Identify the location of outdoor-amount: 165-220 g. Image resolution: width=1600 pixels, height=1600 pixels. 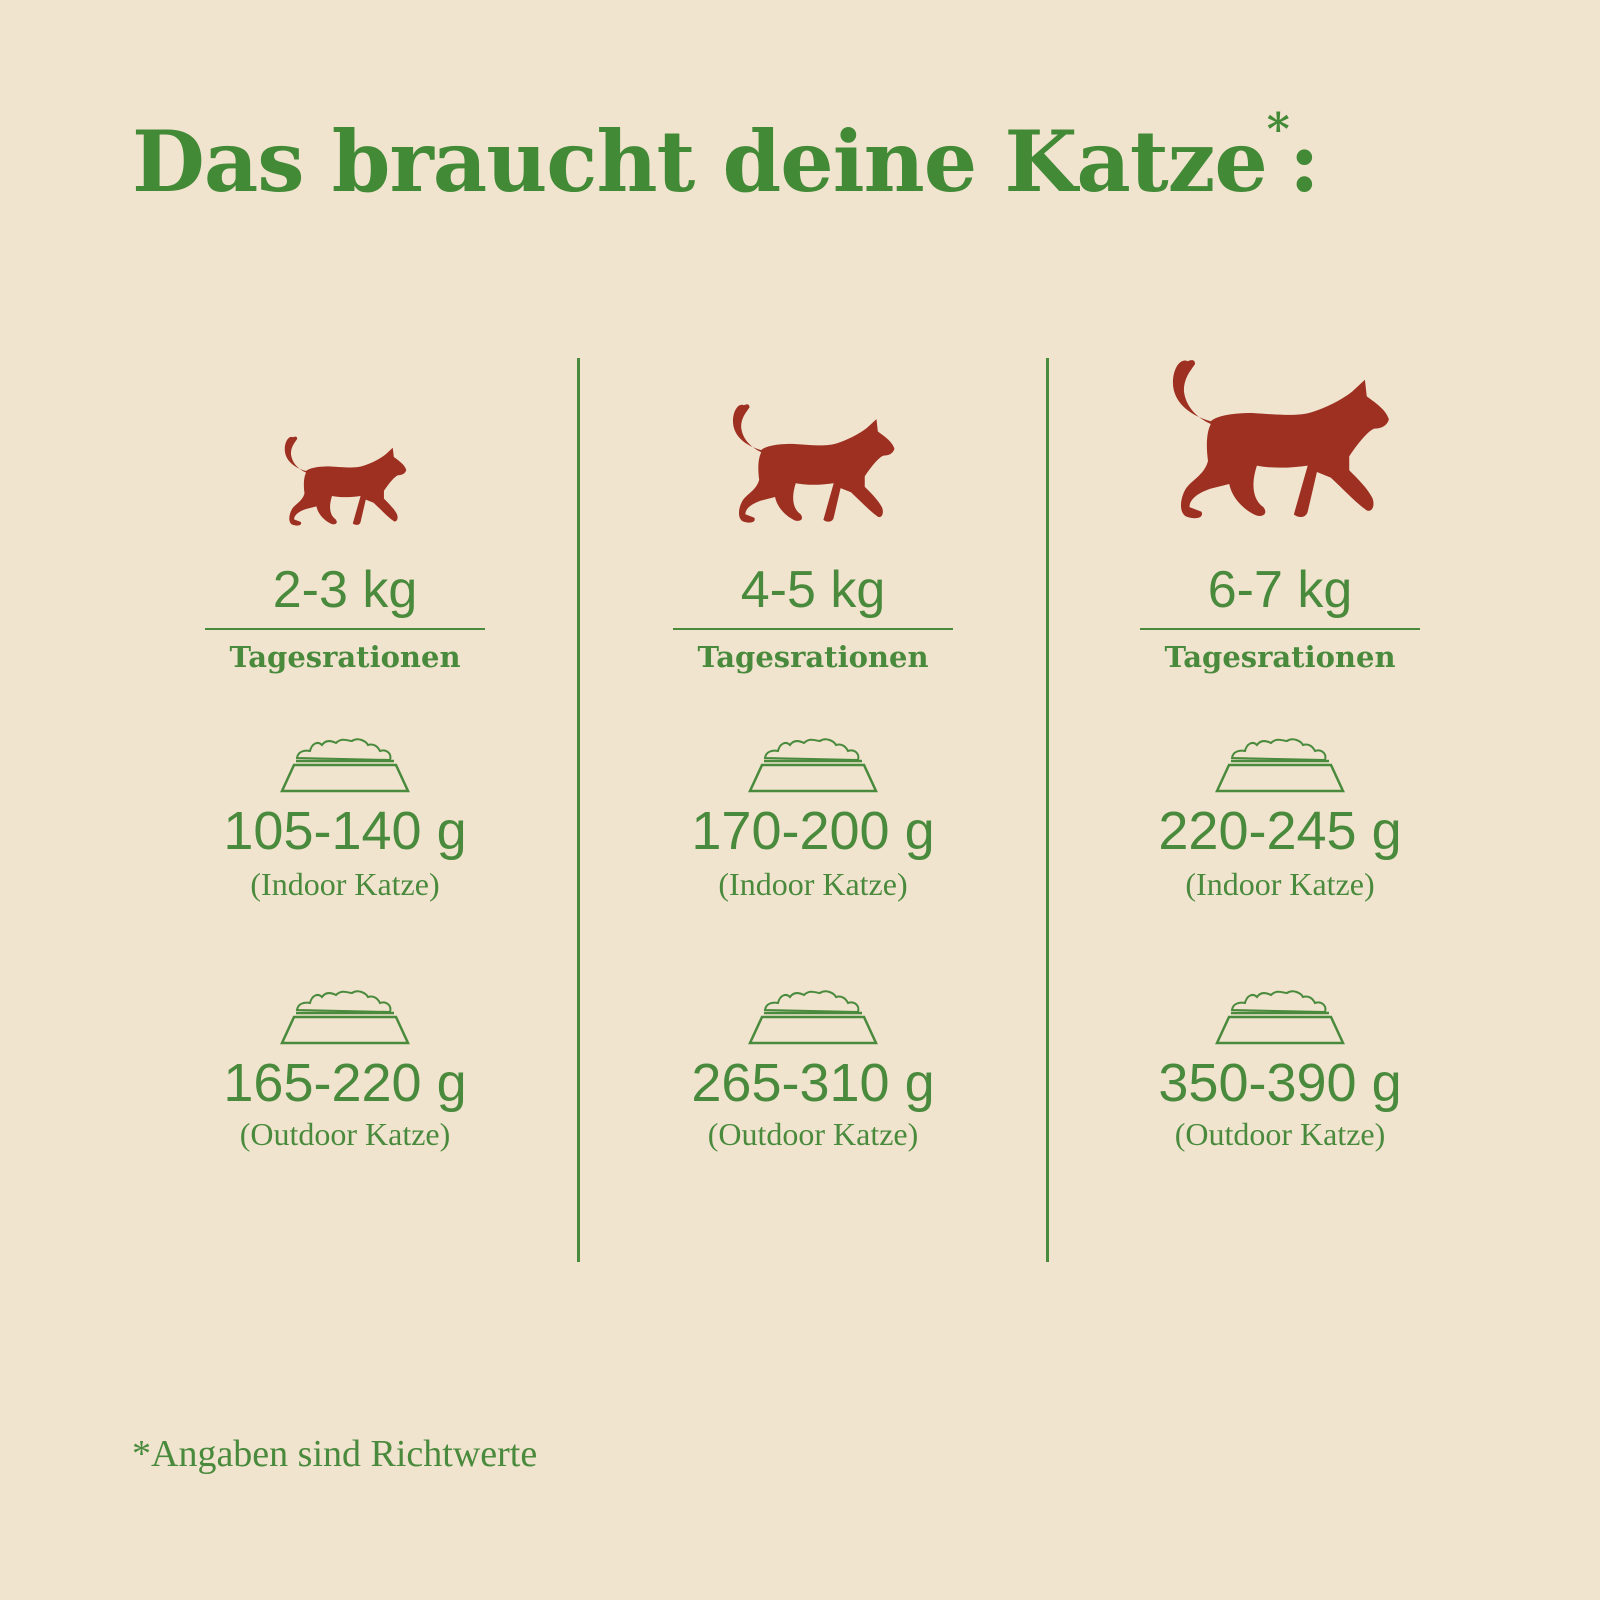
(345, 1083).